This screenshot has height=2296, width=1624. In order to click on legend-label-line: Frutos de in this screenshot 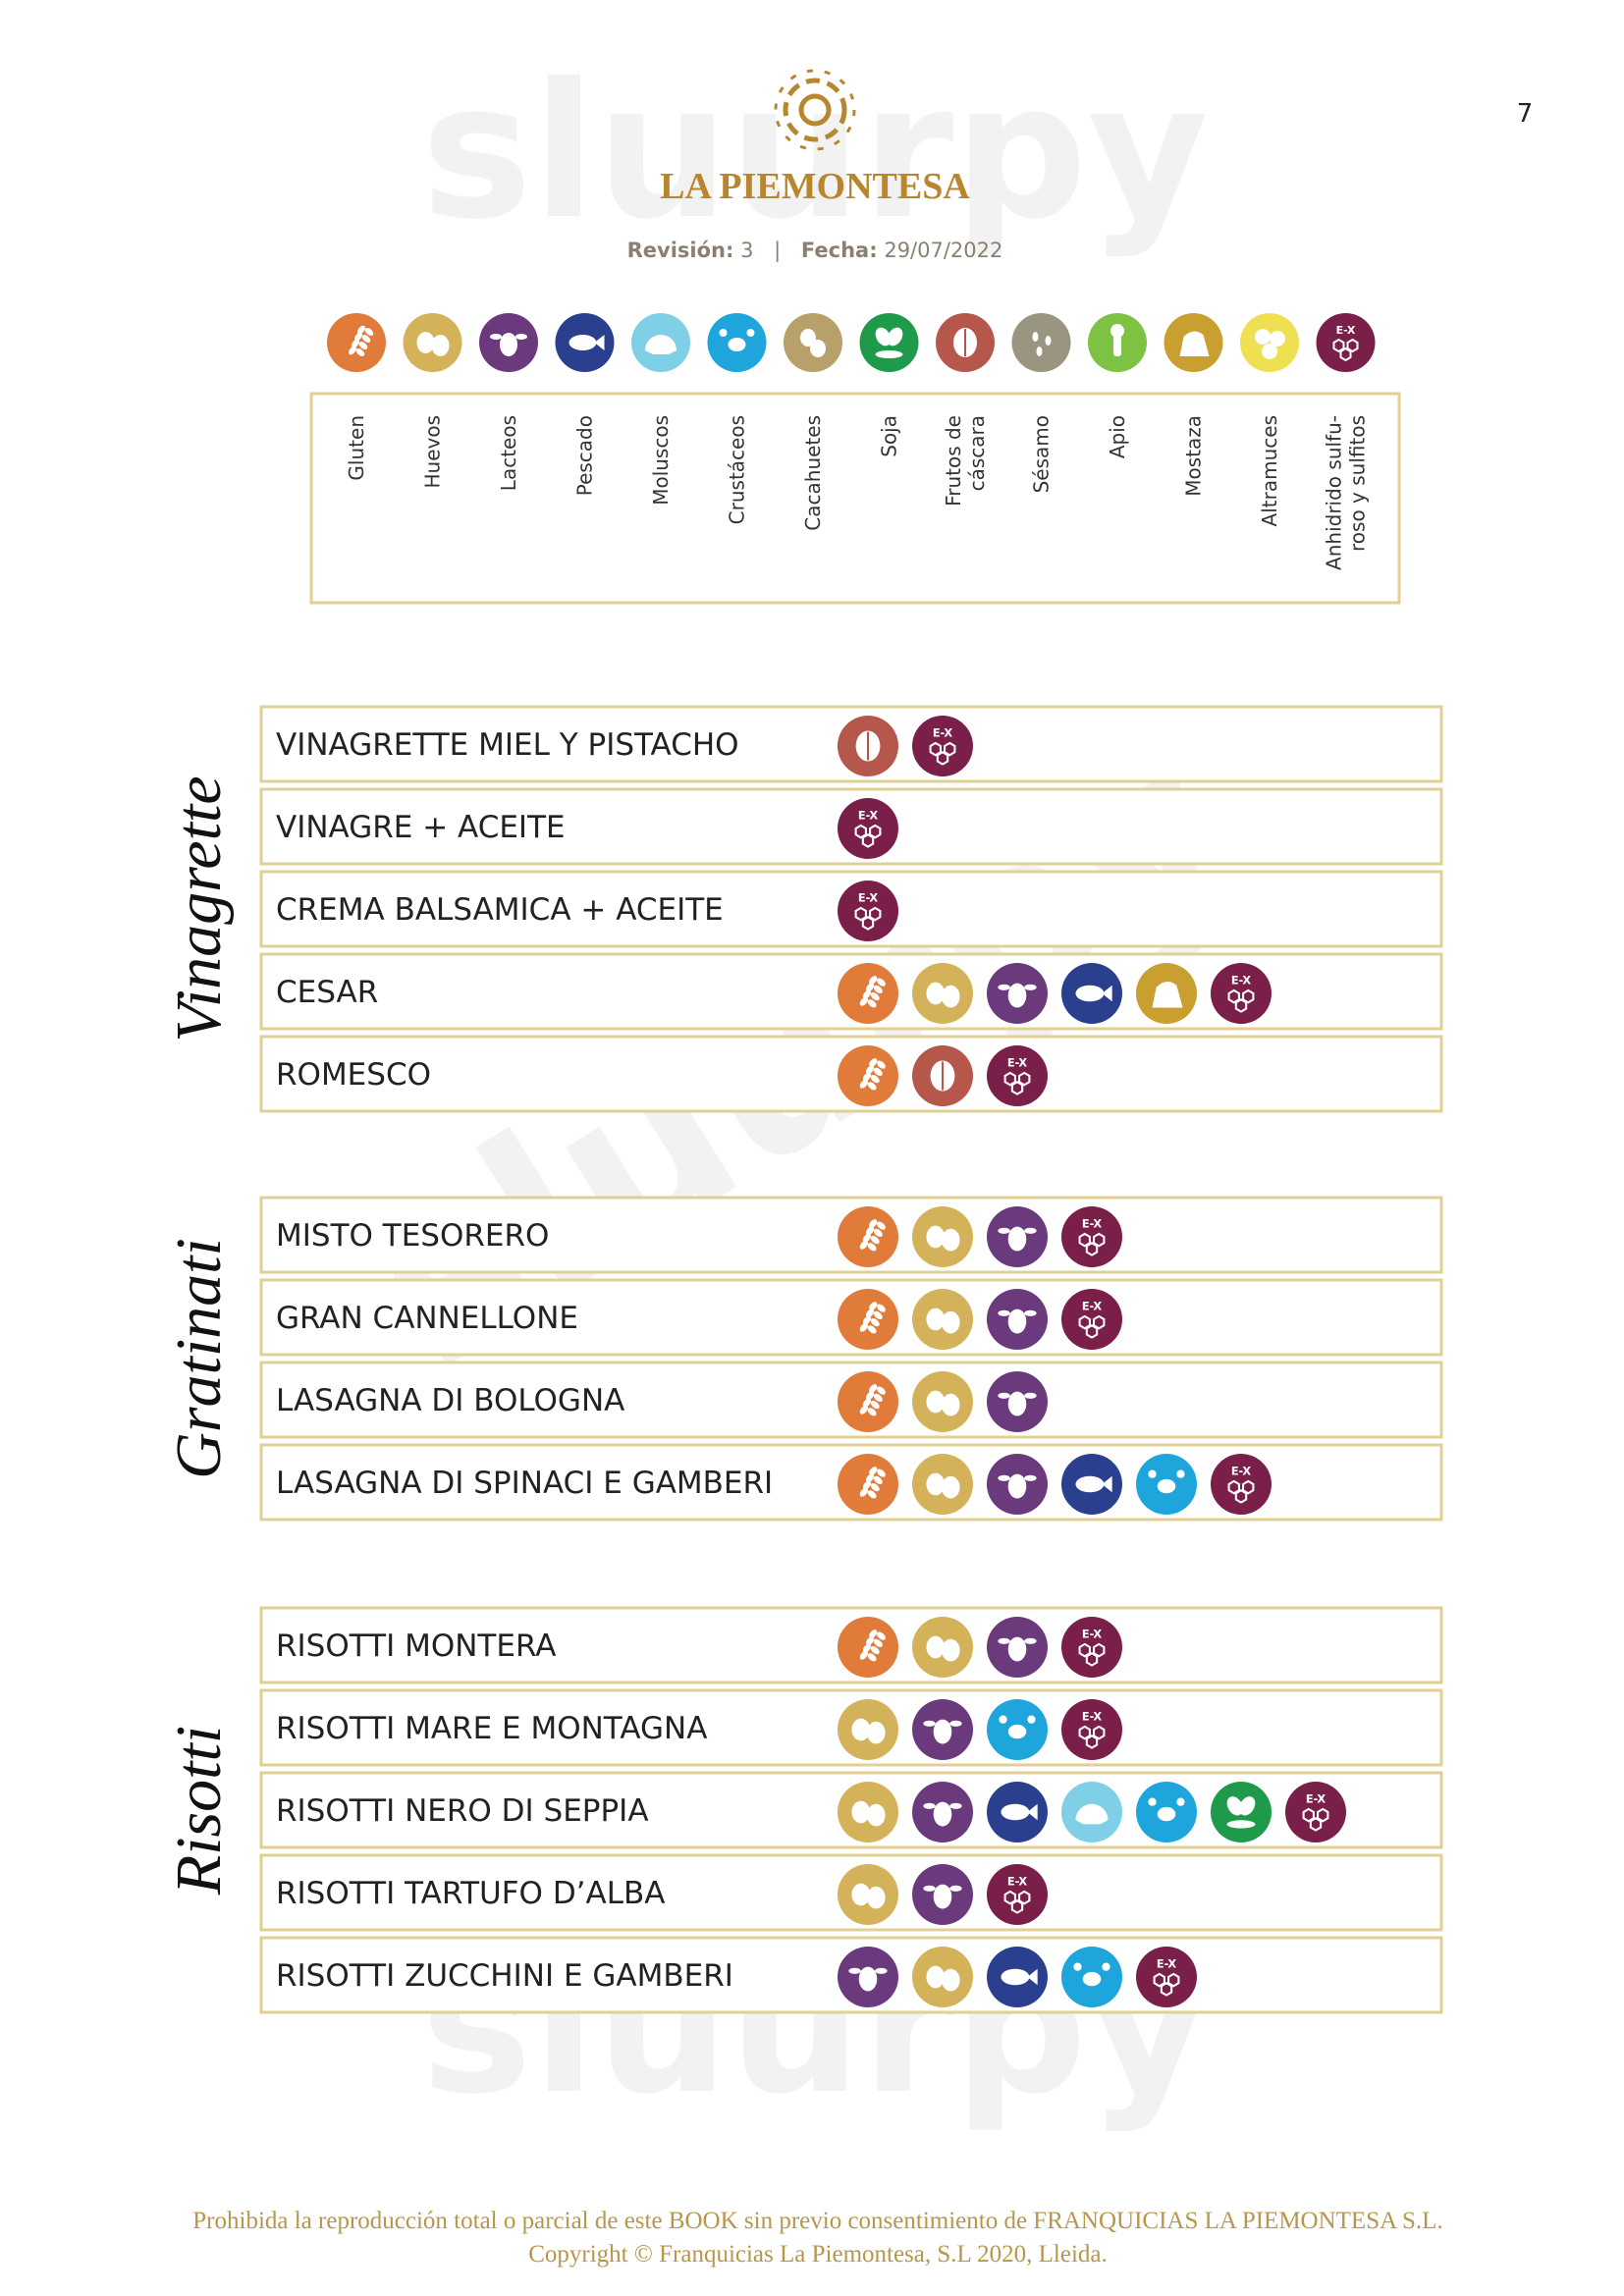, I will do `click(953, 461)`.